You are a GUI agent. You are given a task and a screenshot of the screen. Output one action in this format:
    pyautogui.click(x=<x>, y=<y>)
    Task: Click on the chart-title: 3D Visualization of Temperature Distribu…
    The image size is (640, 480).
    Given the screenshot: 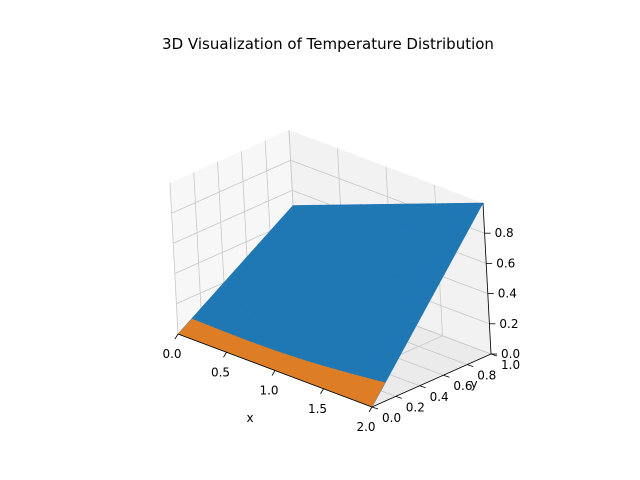 What is the action you would take?
    pyautogui.click(x=328, y=44)
    